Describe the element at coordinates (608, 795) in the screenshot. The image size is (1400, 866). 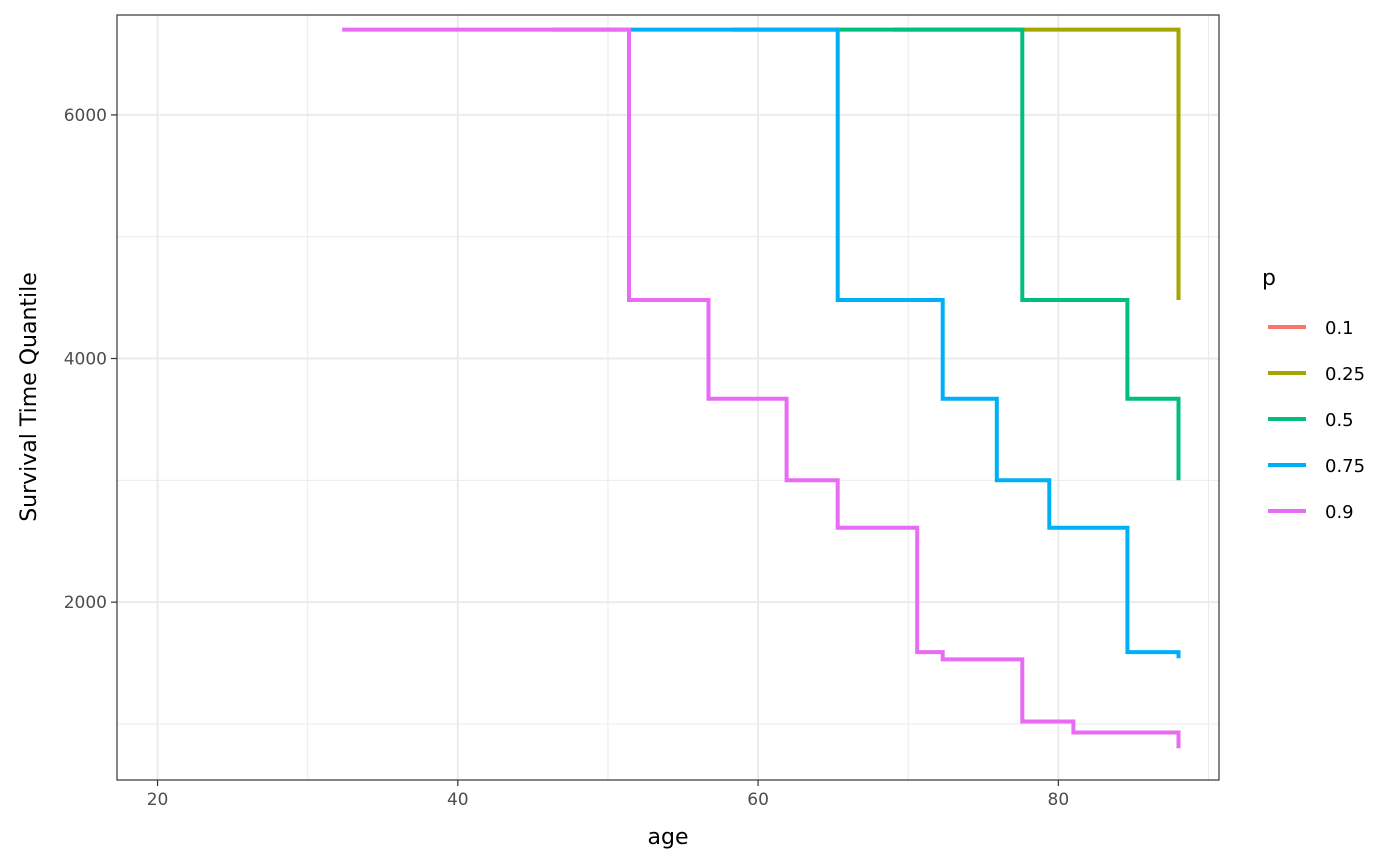
I see `x-axis: 20 40 60 80` at that location.